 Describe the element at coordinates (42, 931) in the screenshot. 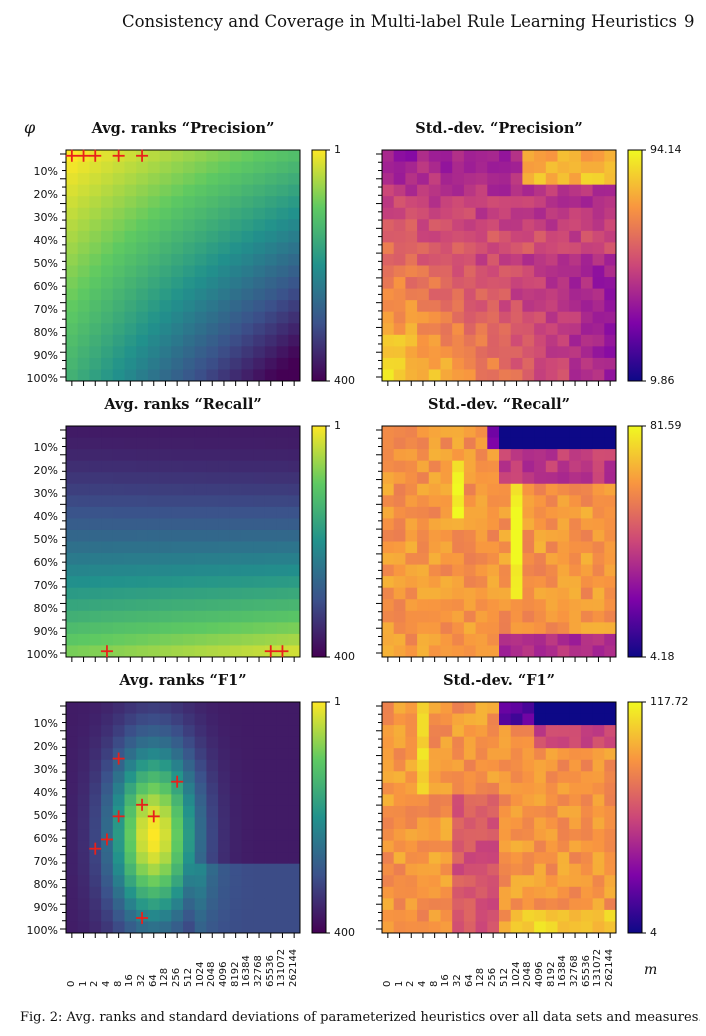

I see `phi-tick-label: 100%` at that location.